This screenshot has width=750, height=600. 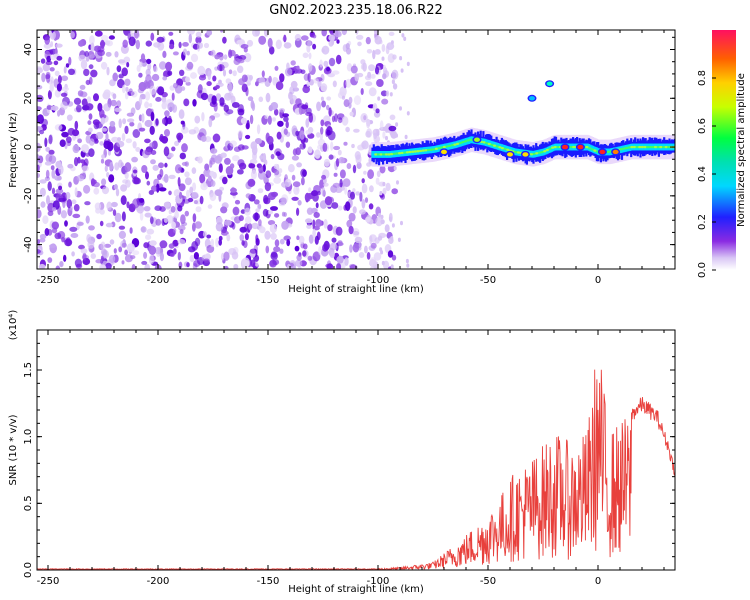 What do you see at coordinates (28, 570) in the screenshot?
I see `y-tick-label: 0.0` at bounding box center [28, 570].